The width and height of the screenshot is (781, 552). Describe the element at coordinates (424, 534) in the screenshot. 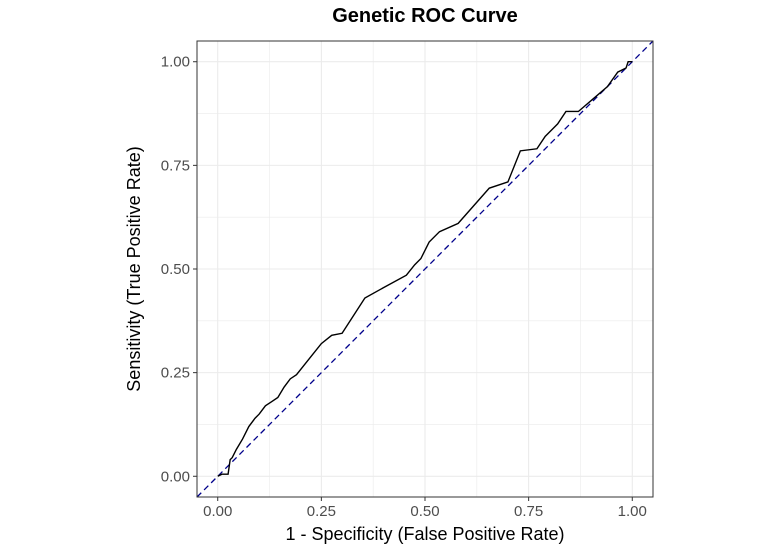

I see `x-axis-label: 1 - Specificity (False Positive Rate)` at that location.